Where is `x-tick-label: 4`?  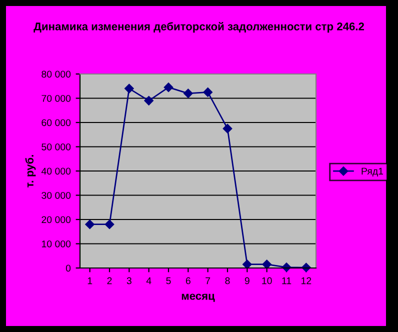
x-tick-label: 4 is located at coordinates (149, 280).